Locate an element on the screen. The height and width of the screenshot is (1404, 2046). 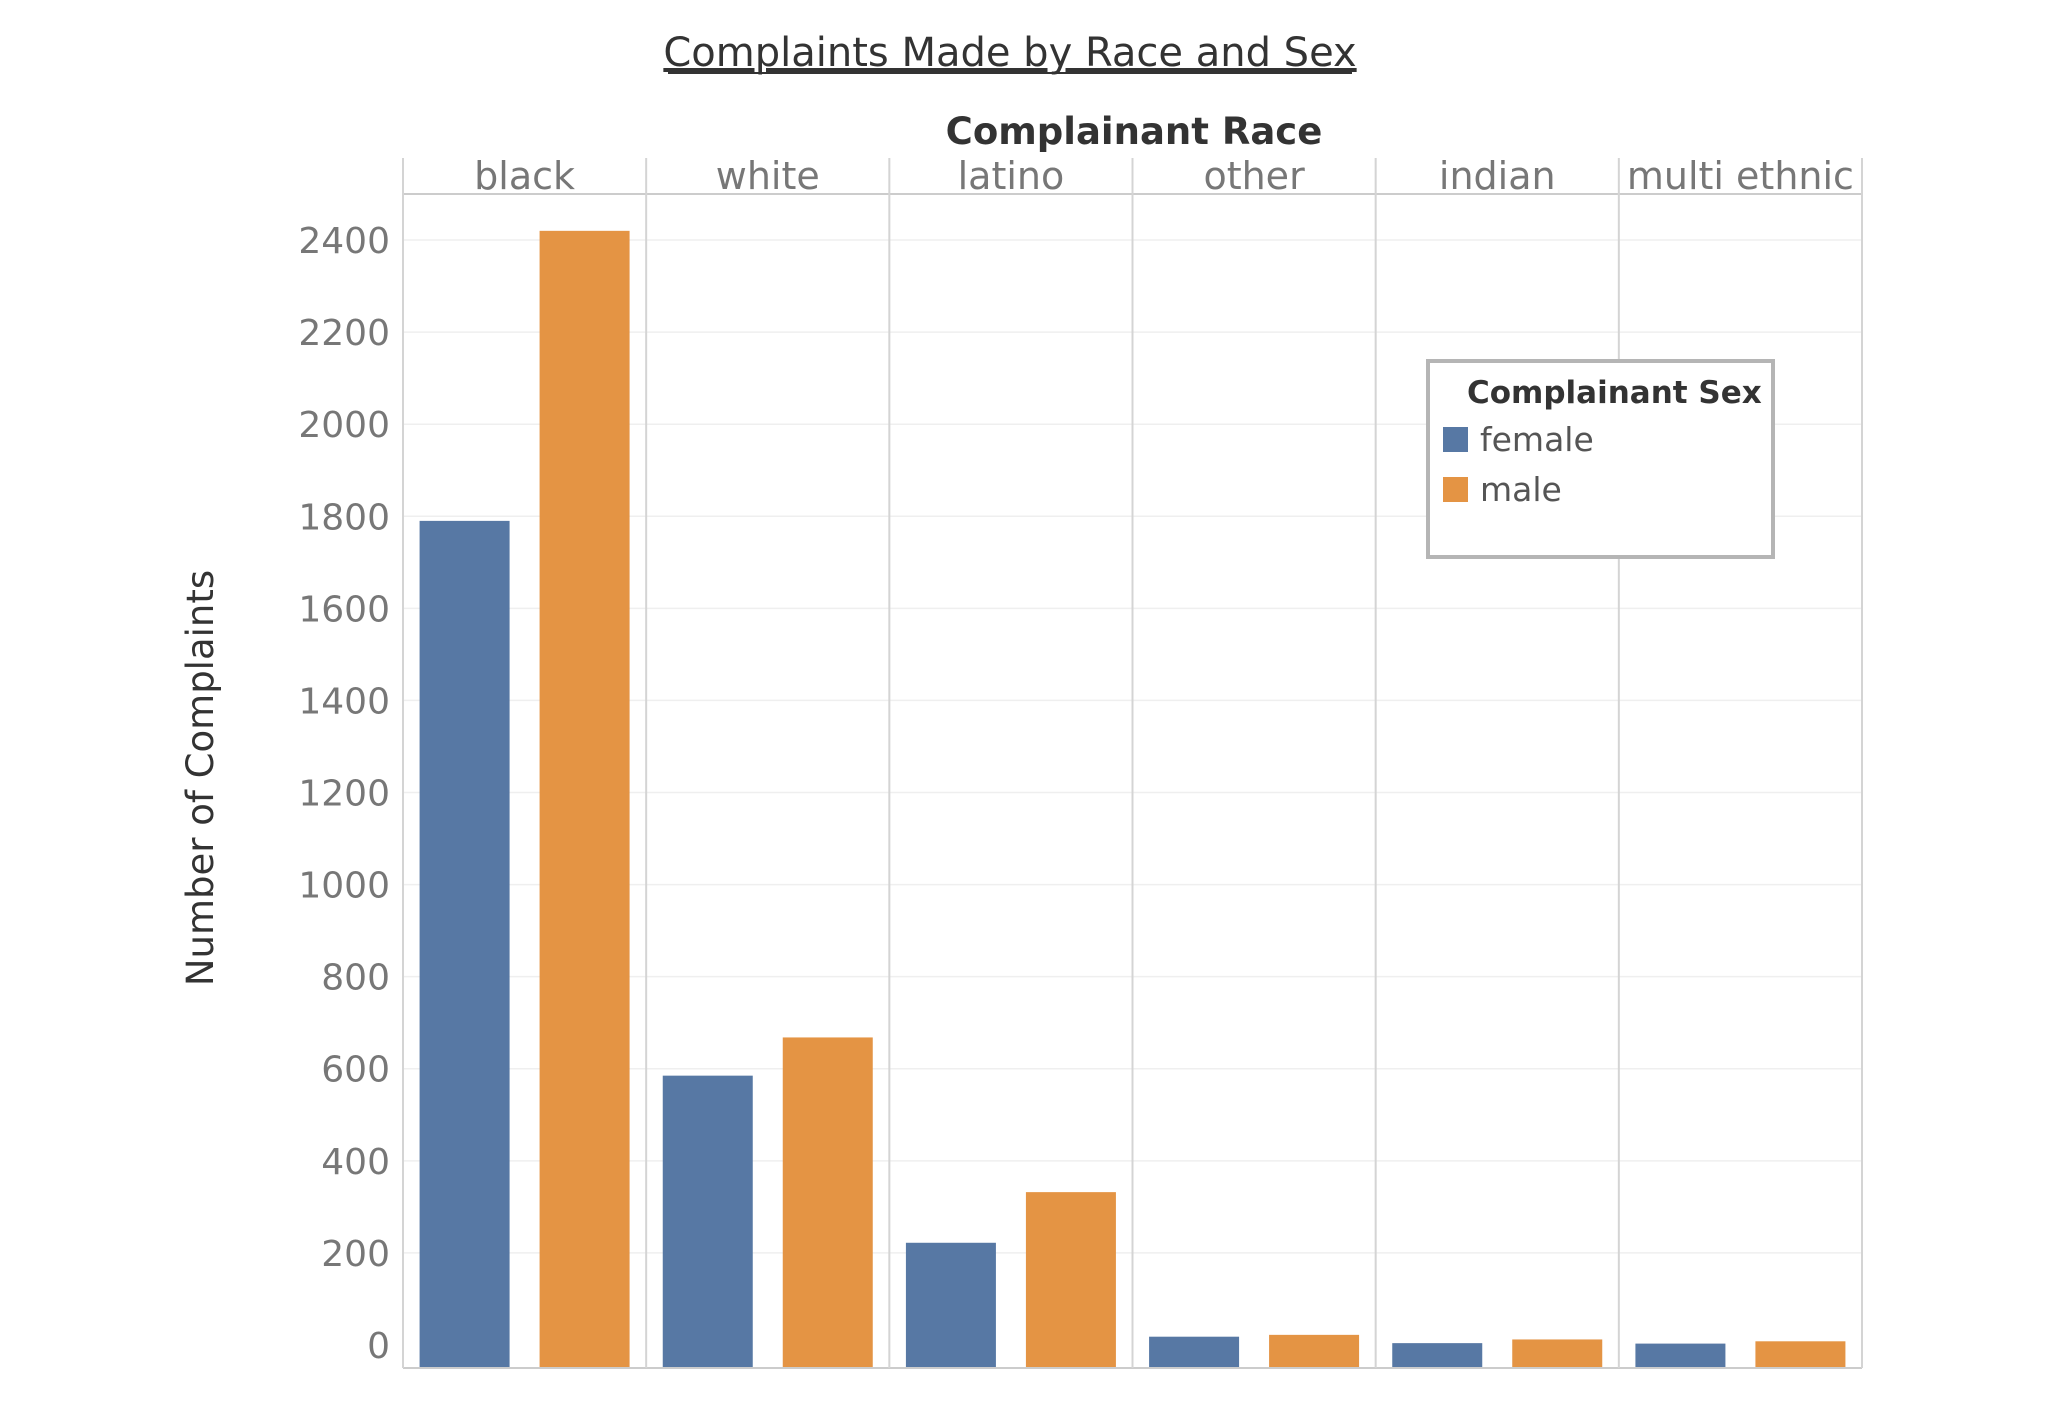
y-tick-label: 400 is located at coordinates (355, 1162).